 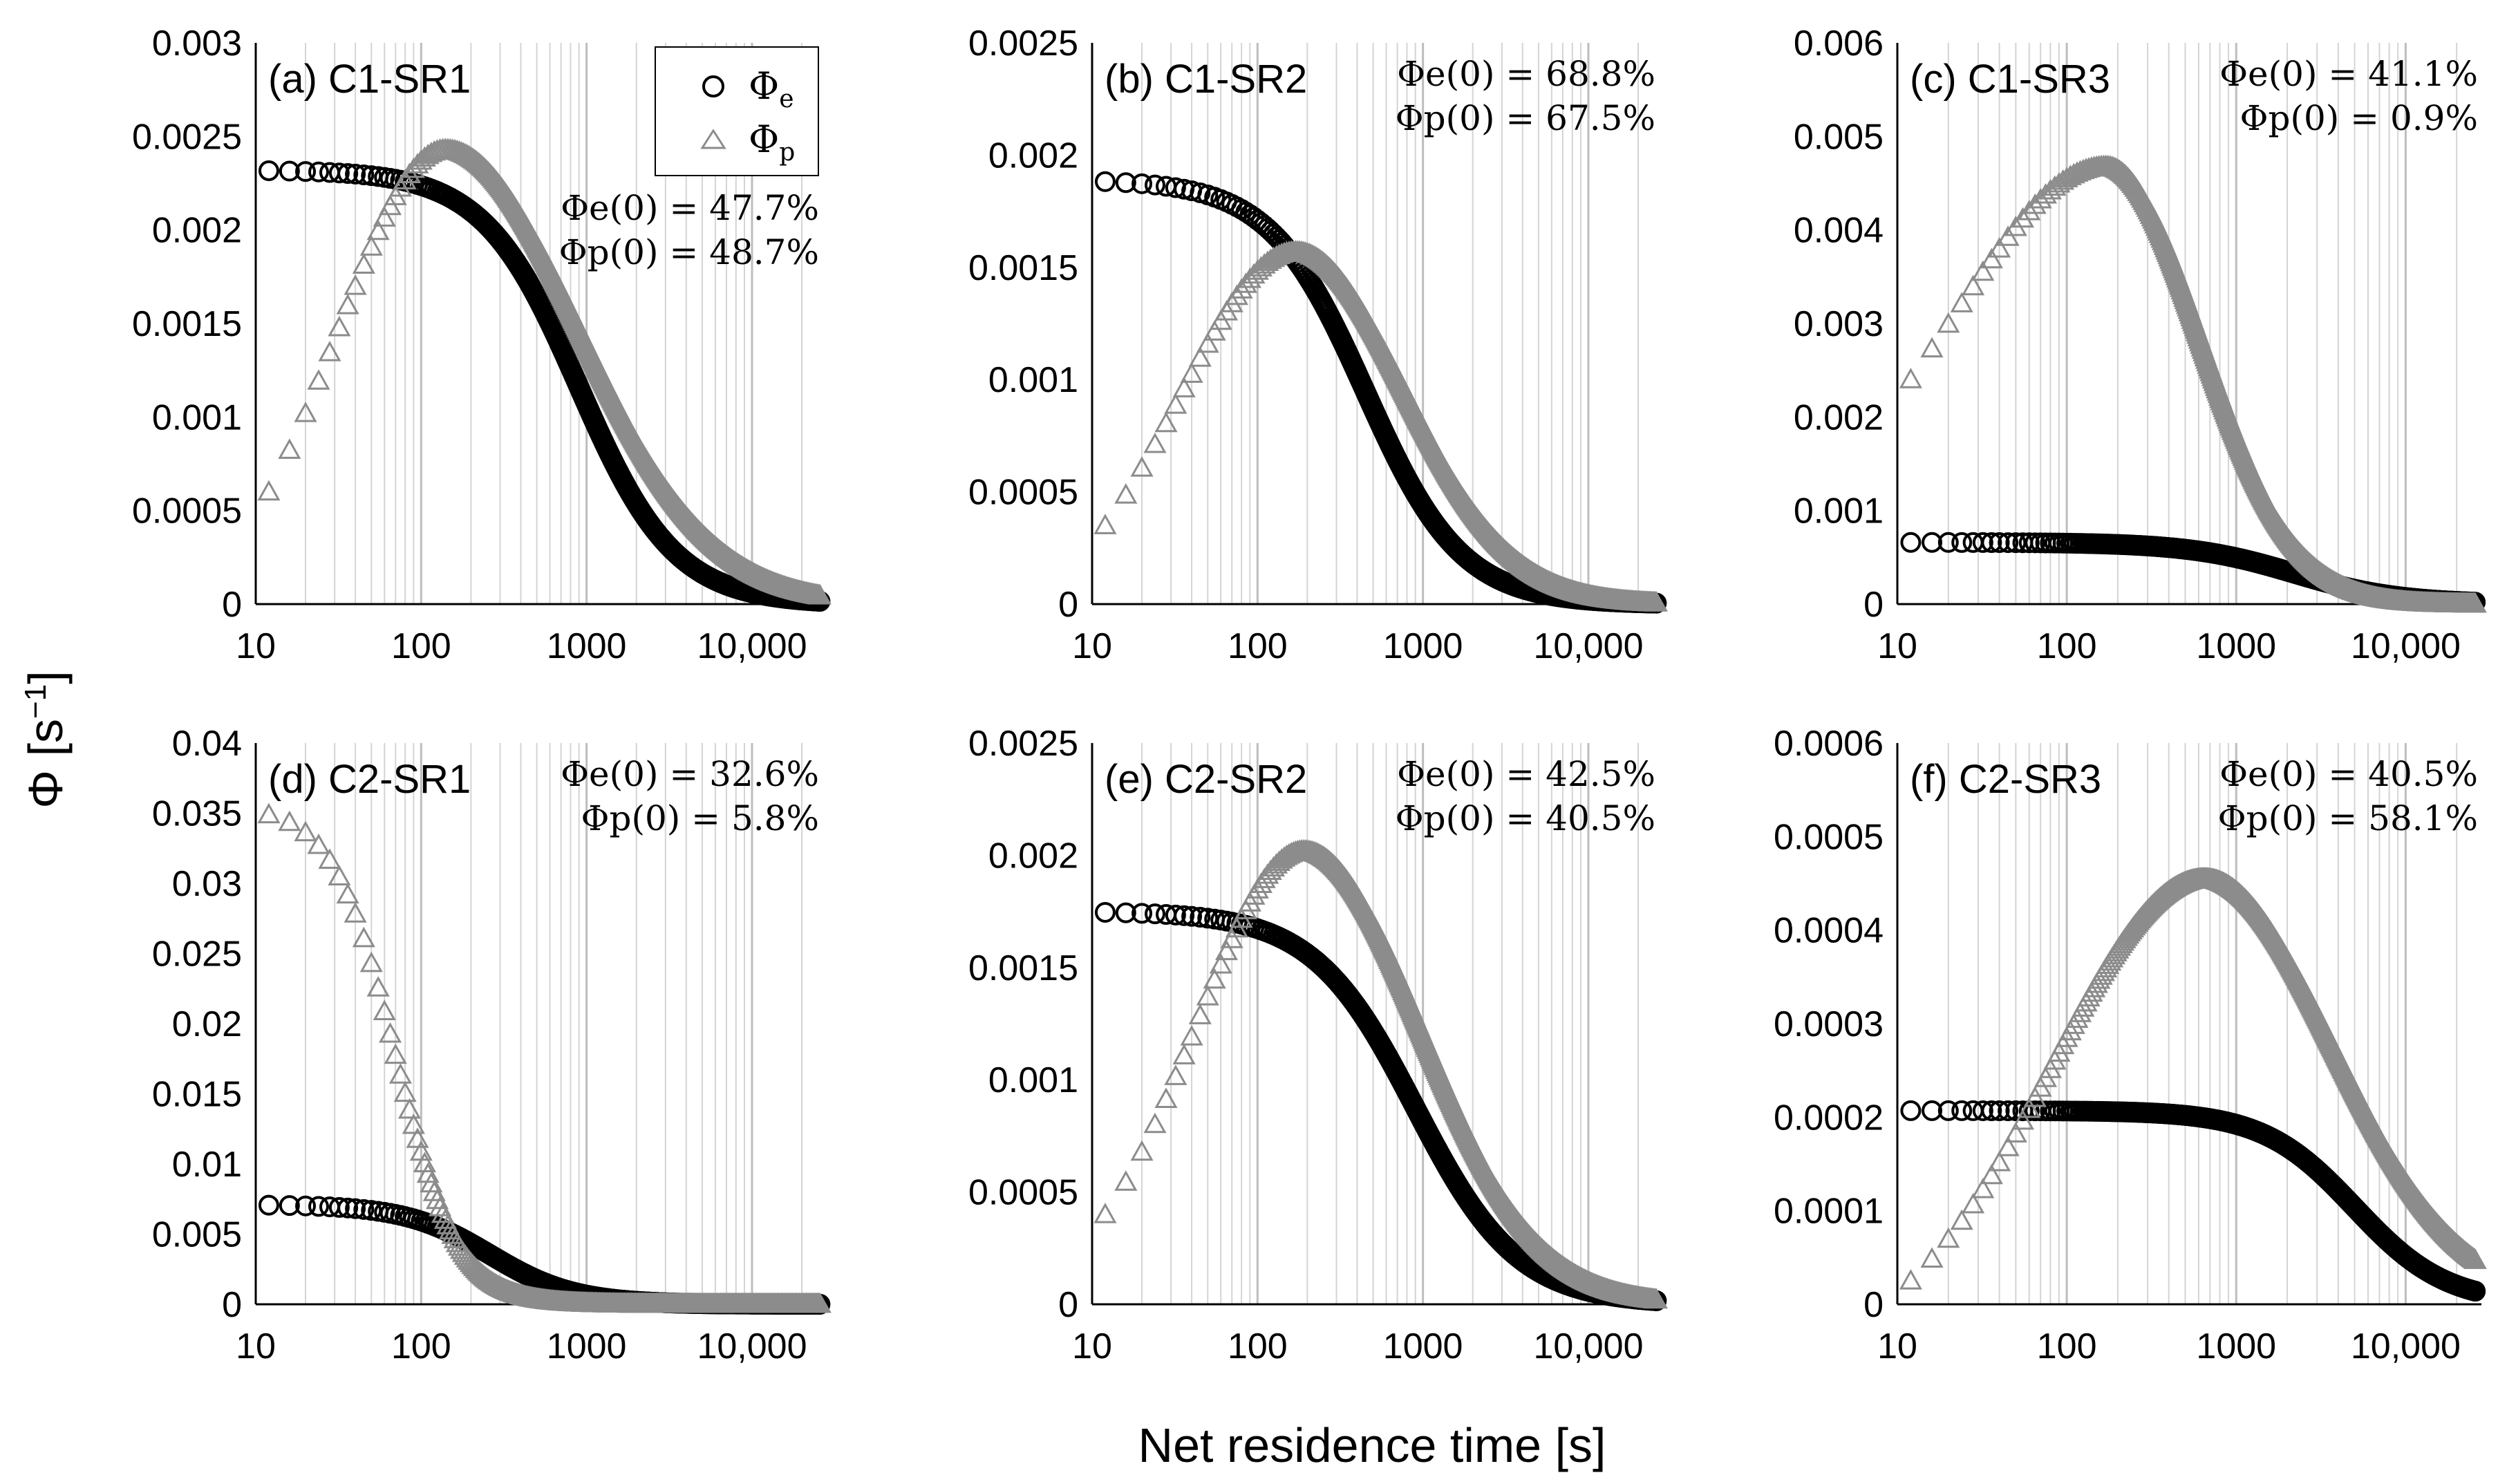 I want to click on y-tick-label: 0.01, so click(x=207, y=1165).